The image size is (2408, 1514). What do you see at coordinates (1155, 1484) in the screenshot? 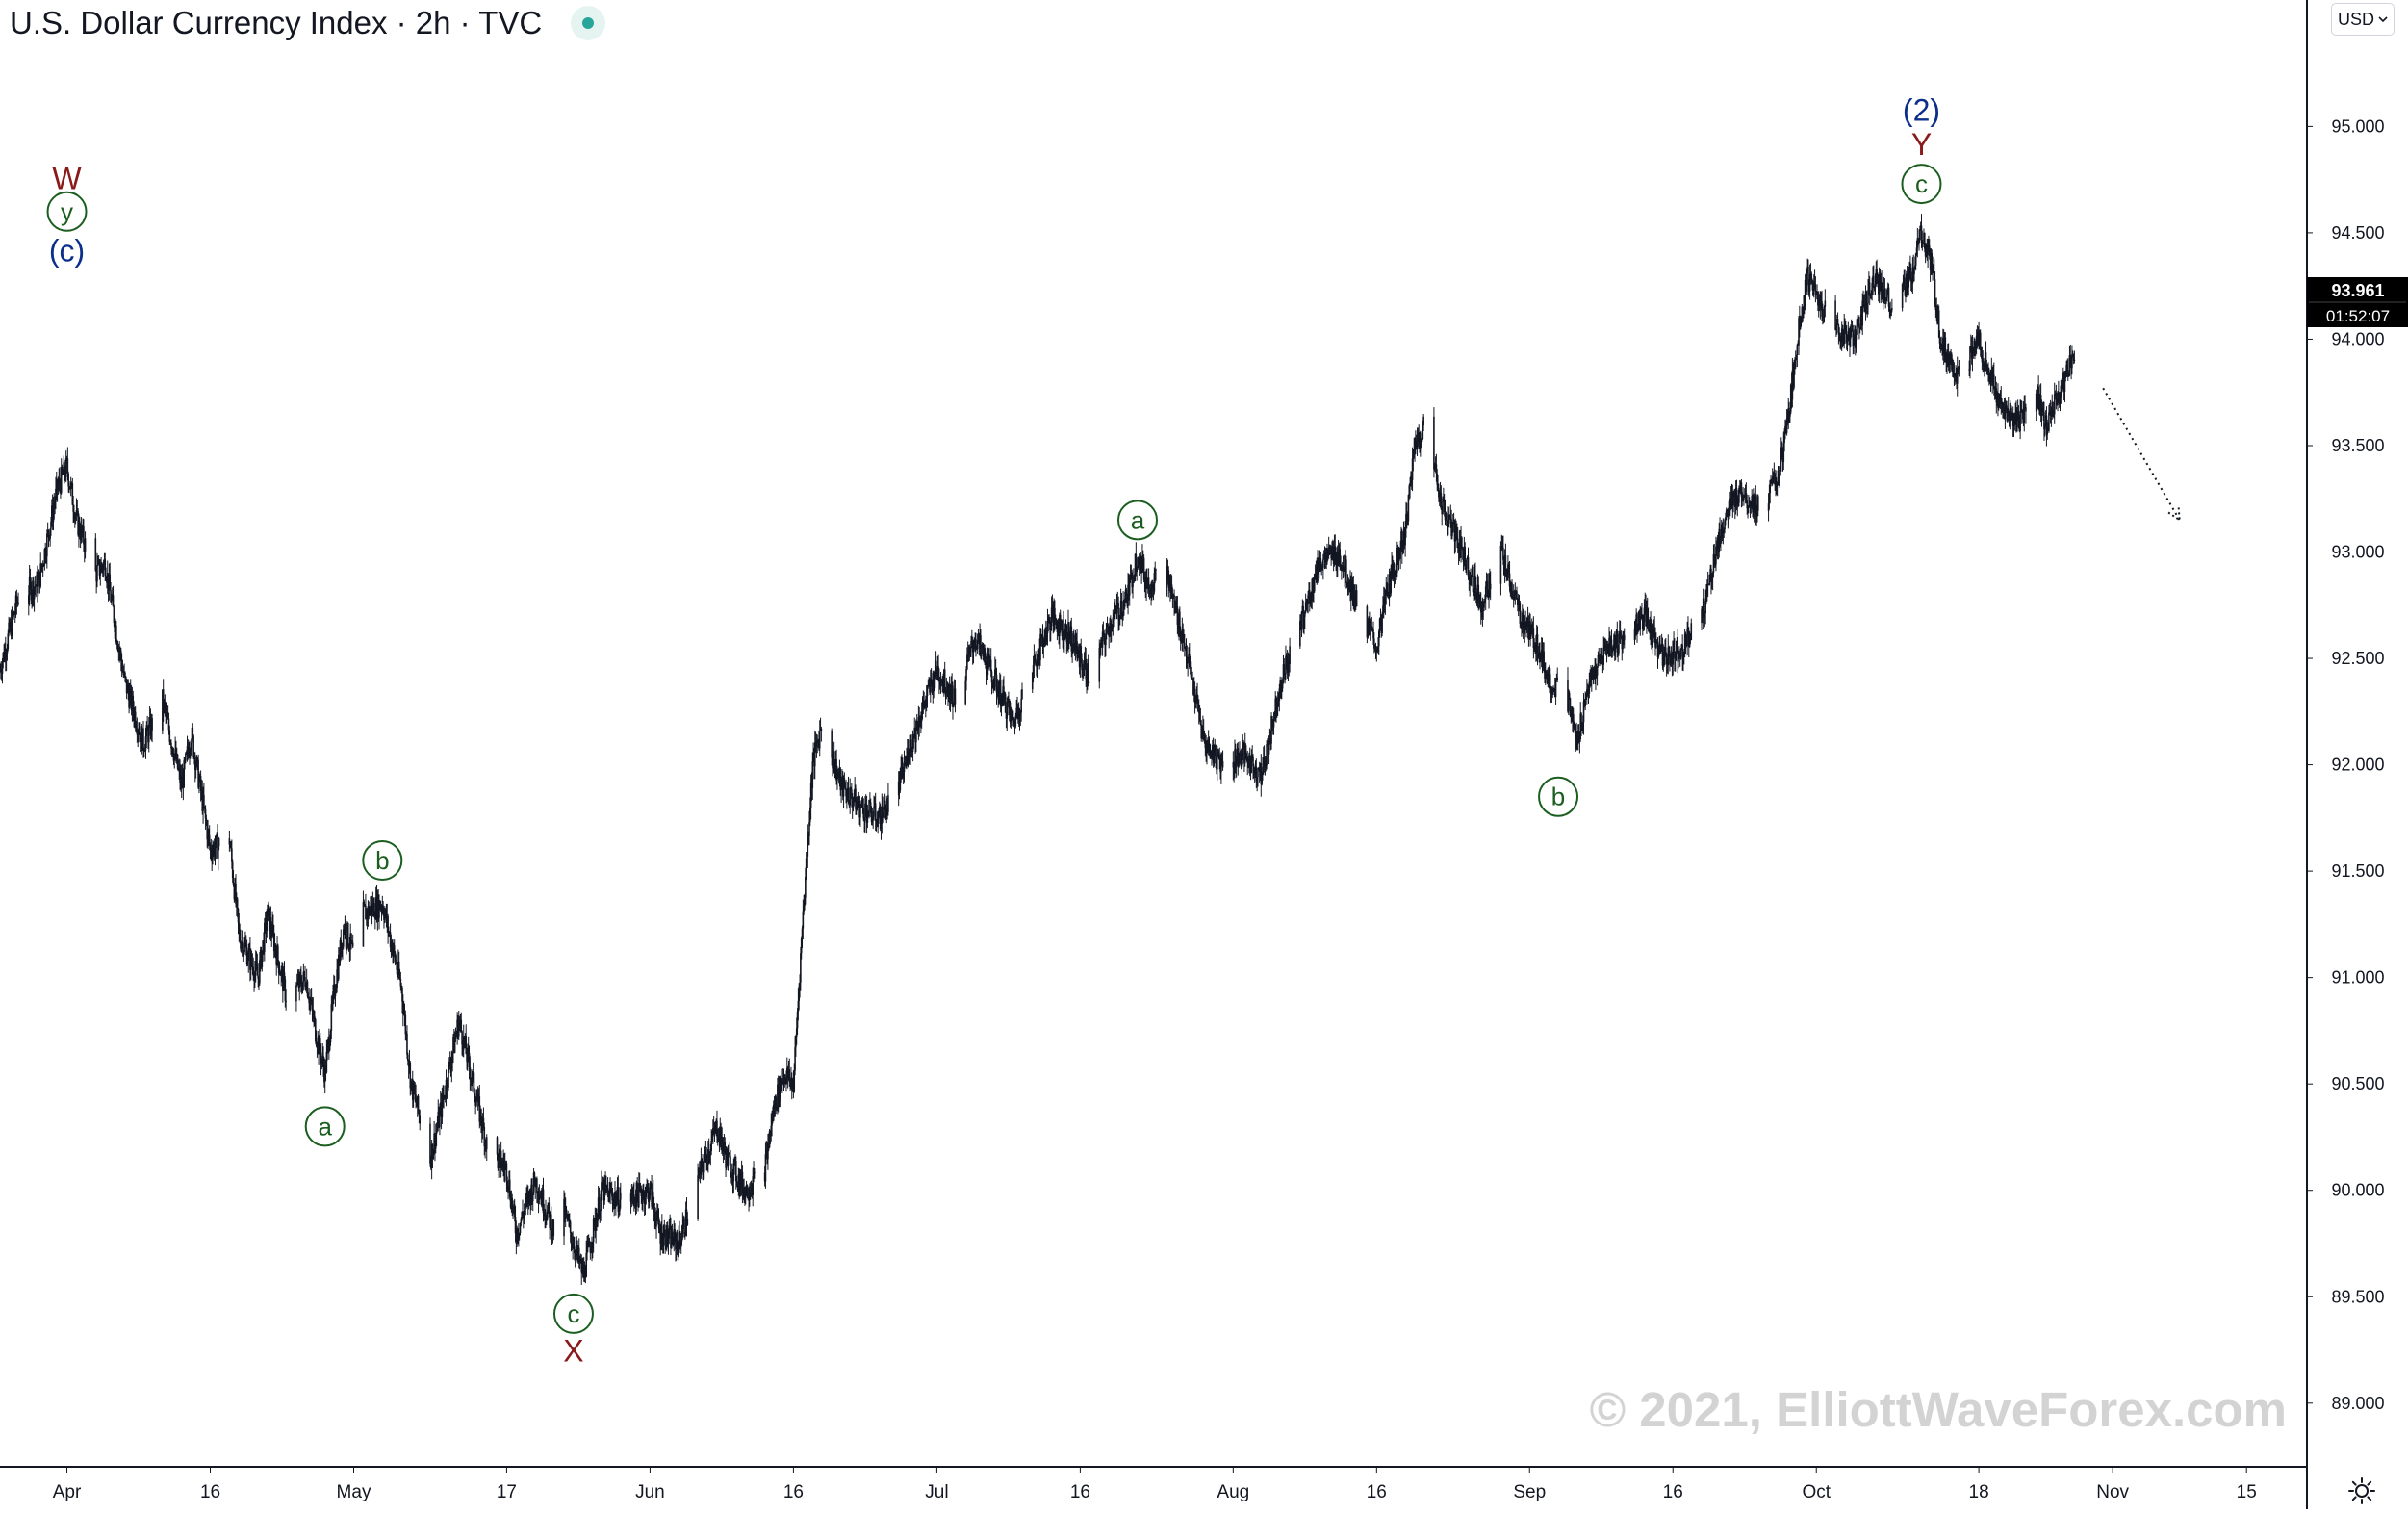
I see `x-axis-ticks: Apr 16 May 17 Jun 16 Jul 16 Aug 16 Sep 16 Oct 18 Nov 15` at bounding box center [1155, 1484].